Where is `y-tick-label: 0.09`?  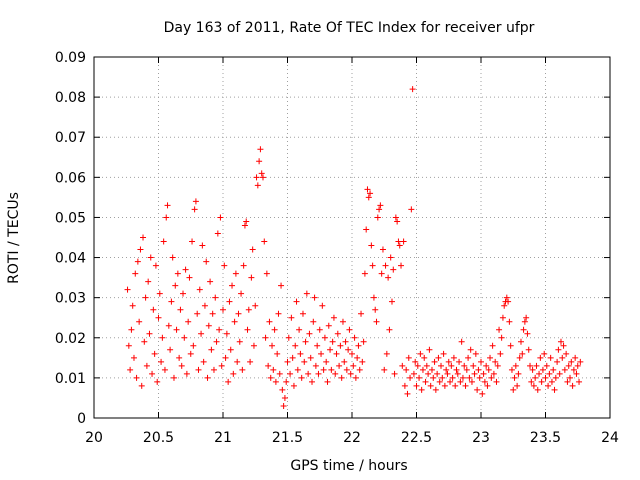
y-tick-label: 0.09 is located at coordinates (70, 58).